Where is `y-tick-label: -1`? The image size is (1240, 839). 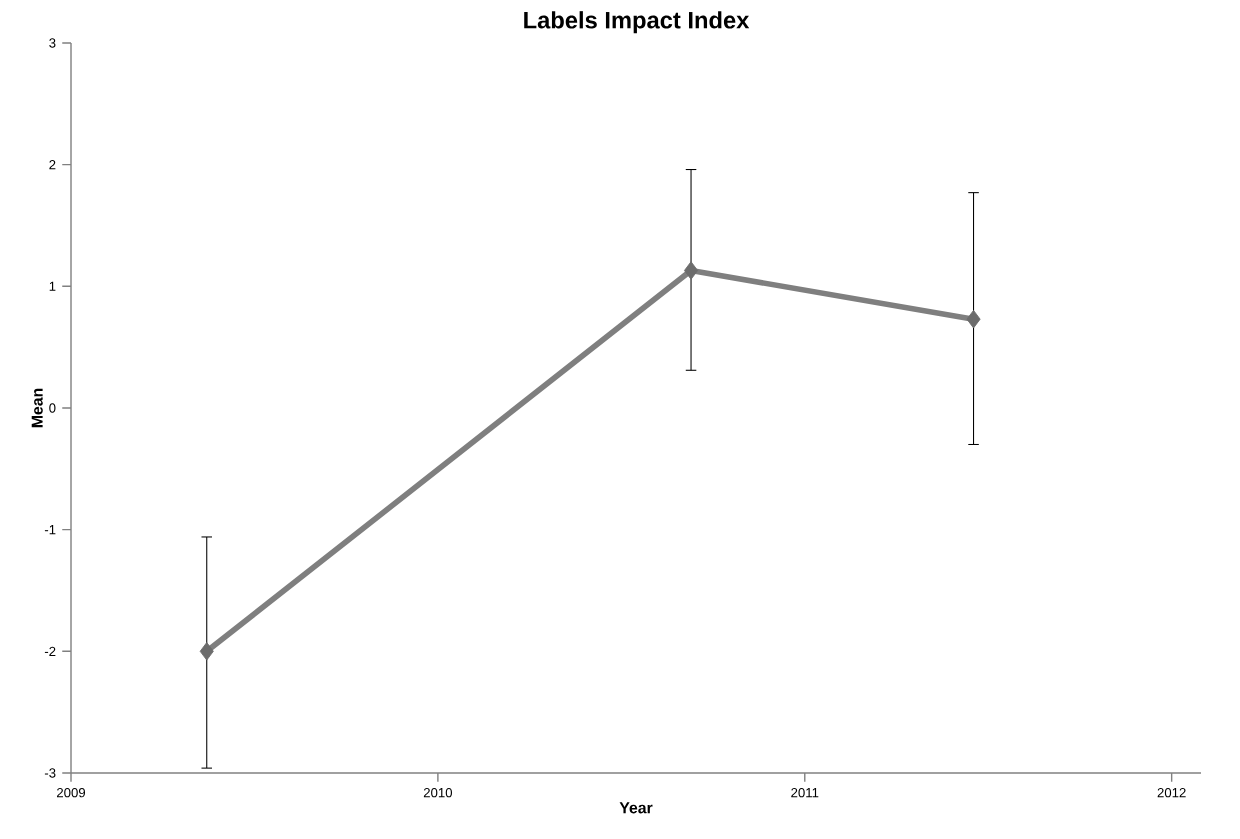 y-tick-label: -1 is located at coordinates (50, 530).